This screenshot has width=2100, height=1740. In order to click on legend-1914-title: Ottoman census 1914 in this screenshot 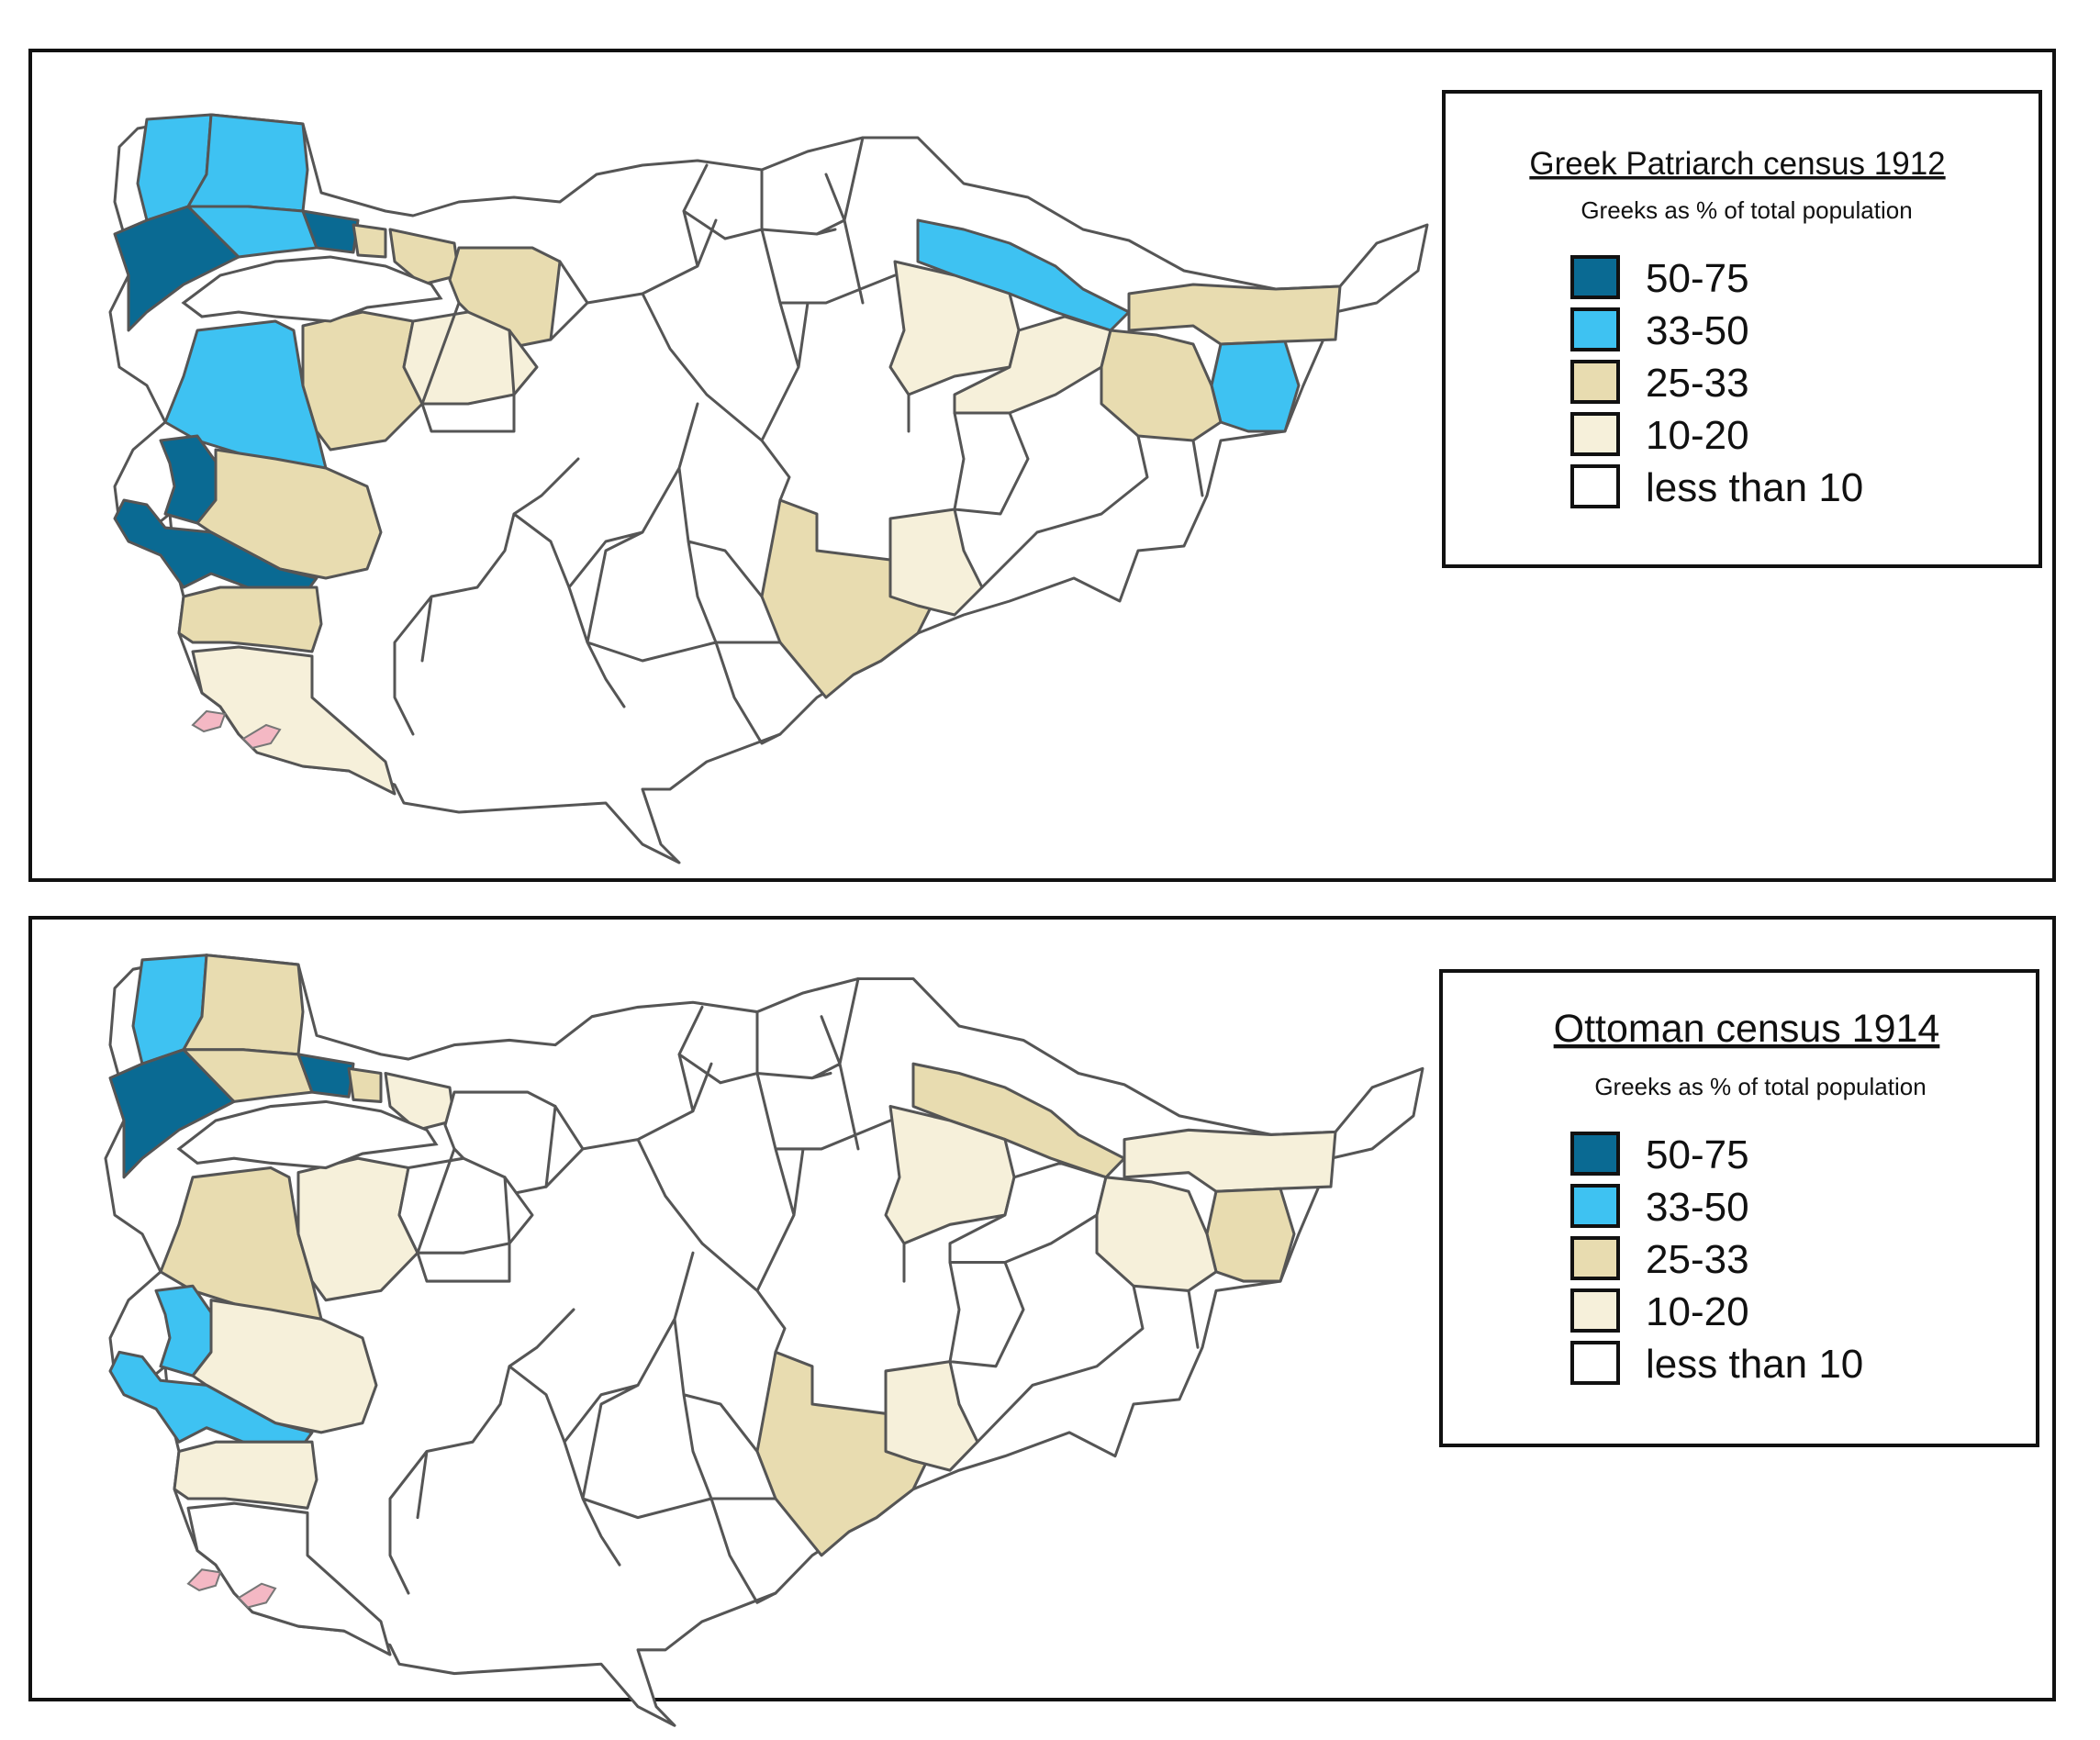, I will do `click(1747, 1029)`.